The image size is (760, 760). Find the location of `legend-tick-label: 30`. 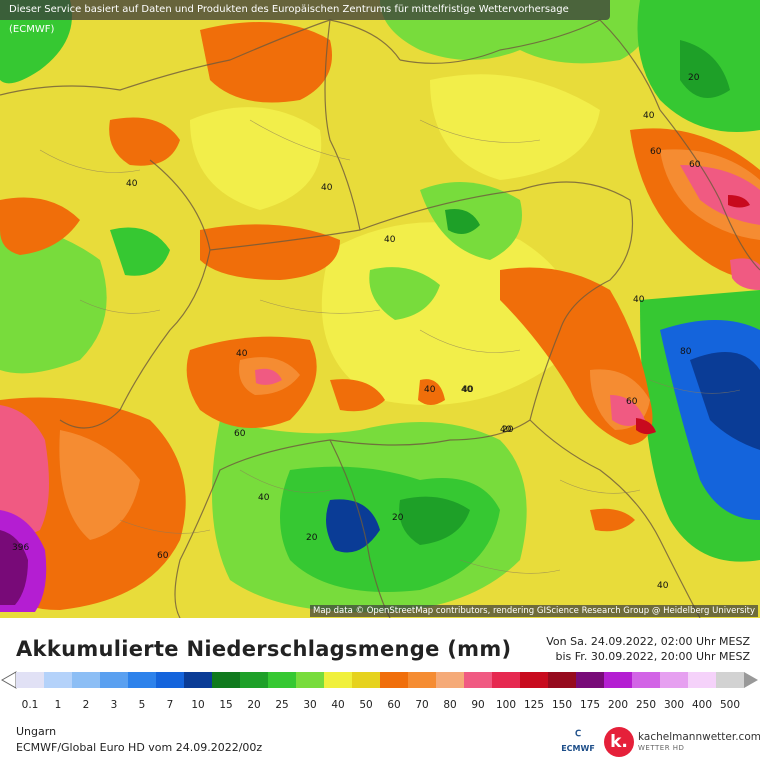

legend-tick-label: 30 is located at coordinates (309, 705).